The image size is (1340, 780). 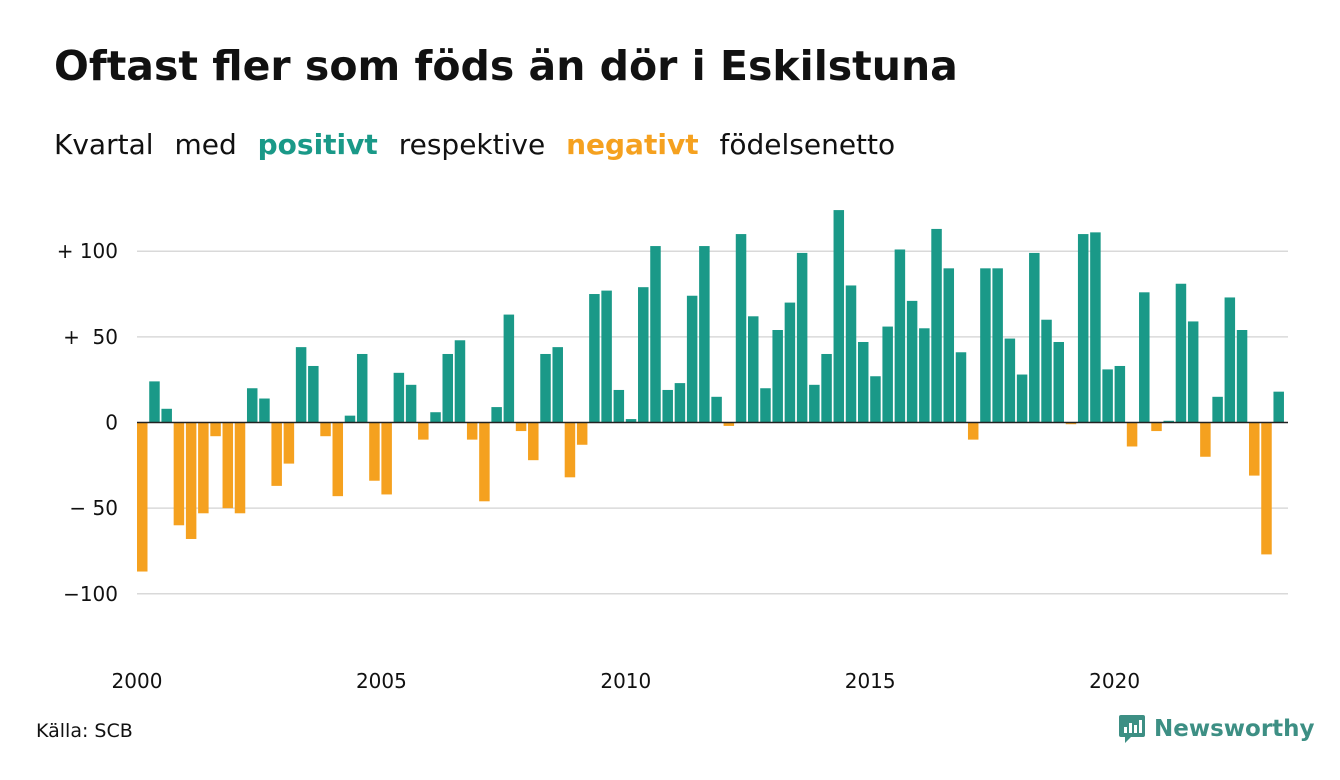 I want to click on chart-title: Oftast fler som föds än dör i Eskilstuna, so click(x=506, y=66).